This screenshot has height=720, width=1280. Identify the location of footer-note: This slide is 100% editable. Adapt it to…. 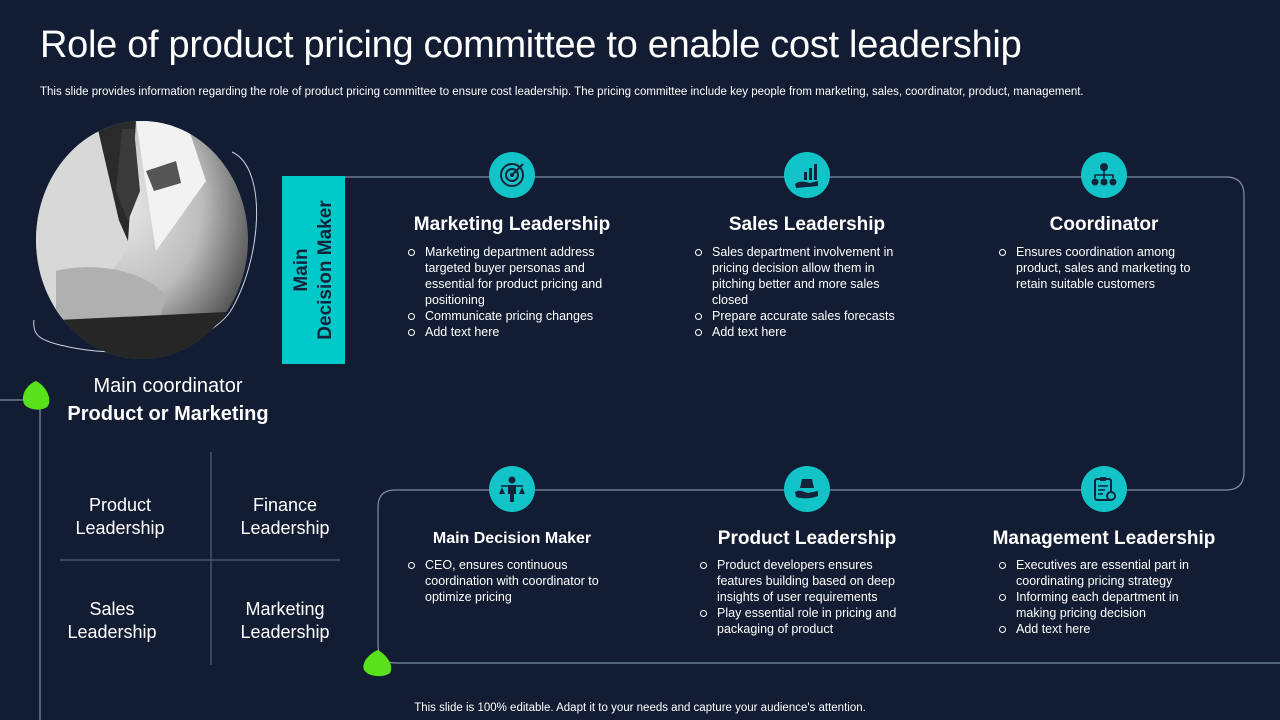
(640, 708).